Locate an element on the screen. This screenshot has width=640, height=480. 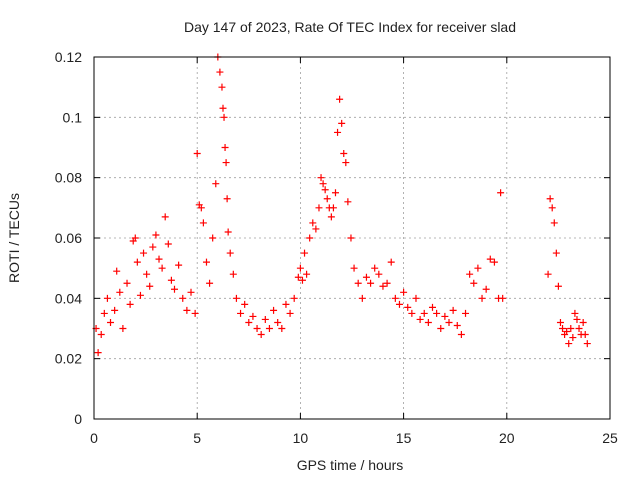
x-tick-label: 25 is located at coordinates (610, 438).